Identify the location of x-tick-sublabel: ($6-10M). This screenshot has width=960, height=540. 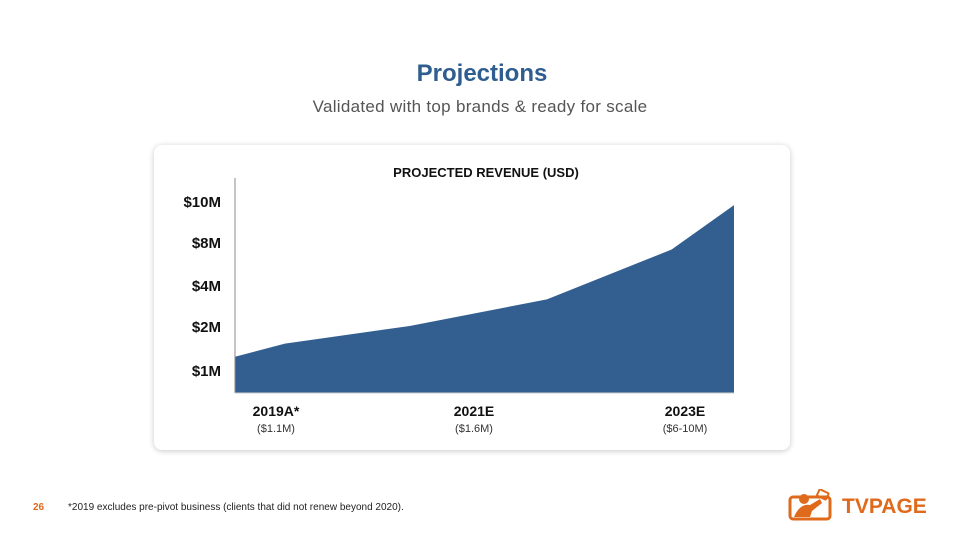
(685, 429).